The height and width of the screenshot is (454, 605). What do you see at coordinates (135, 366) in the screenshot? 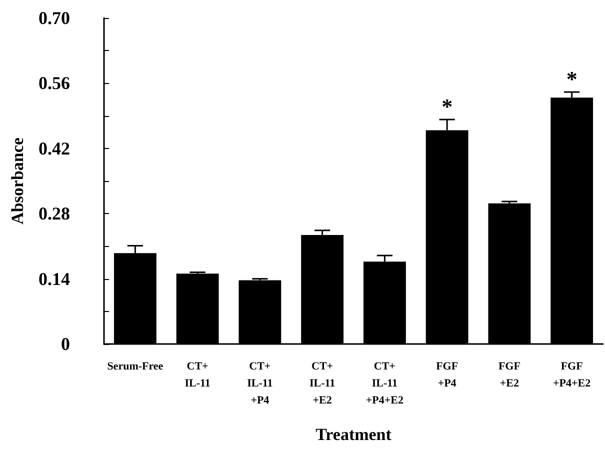
I see `x-tick-label: Serum-Free` at bounding box center [135, 366].